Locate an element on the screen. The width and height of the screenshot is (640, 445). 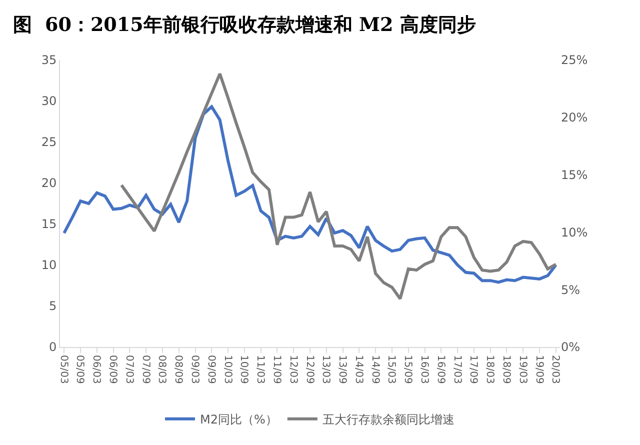
x-tick-label: 17/03 is located at coordinates (456, 369).